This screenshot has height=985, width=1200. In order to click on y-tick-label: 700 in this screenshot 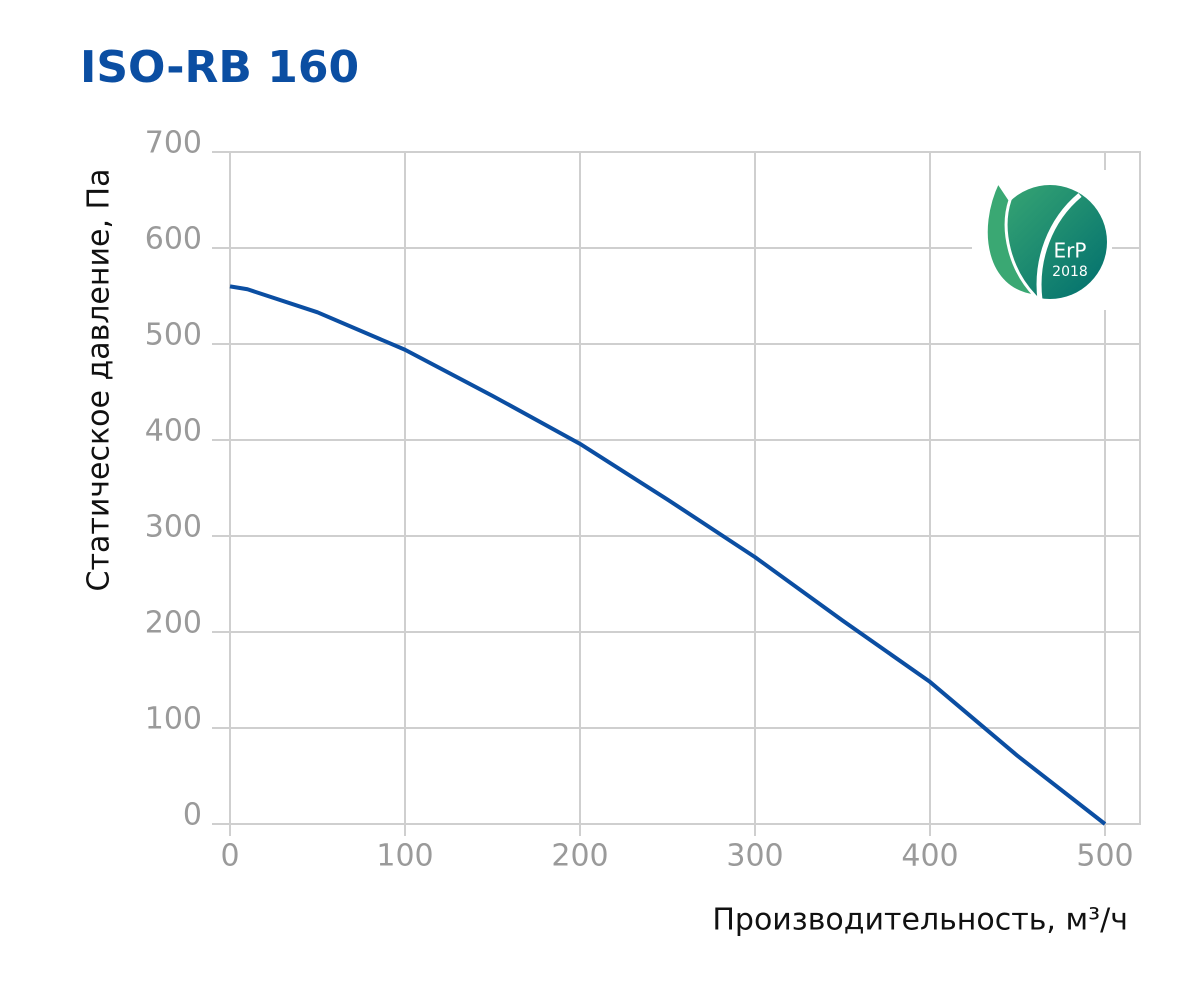, I will do `click(173, 143)`.